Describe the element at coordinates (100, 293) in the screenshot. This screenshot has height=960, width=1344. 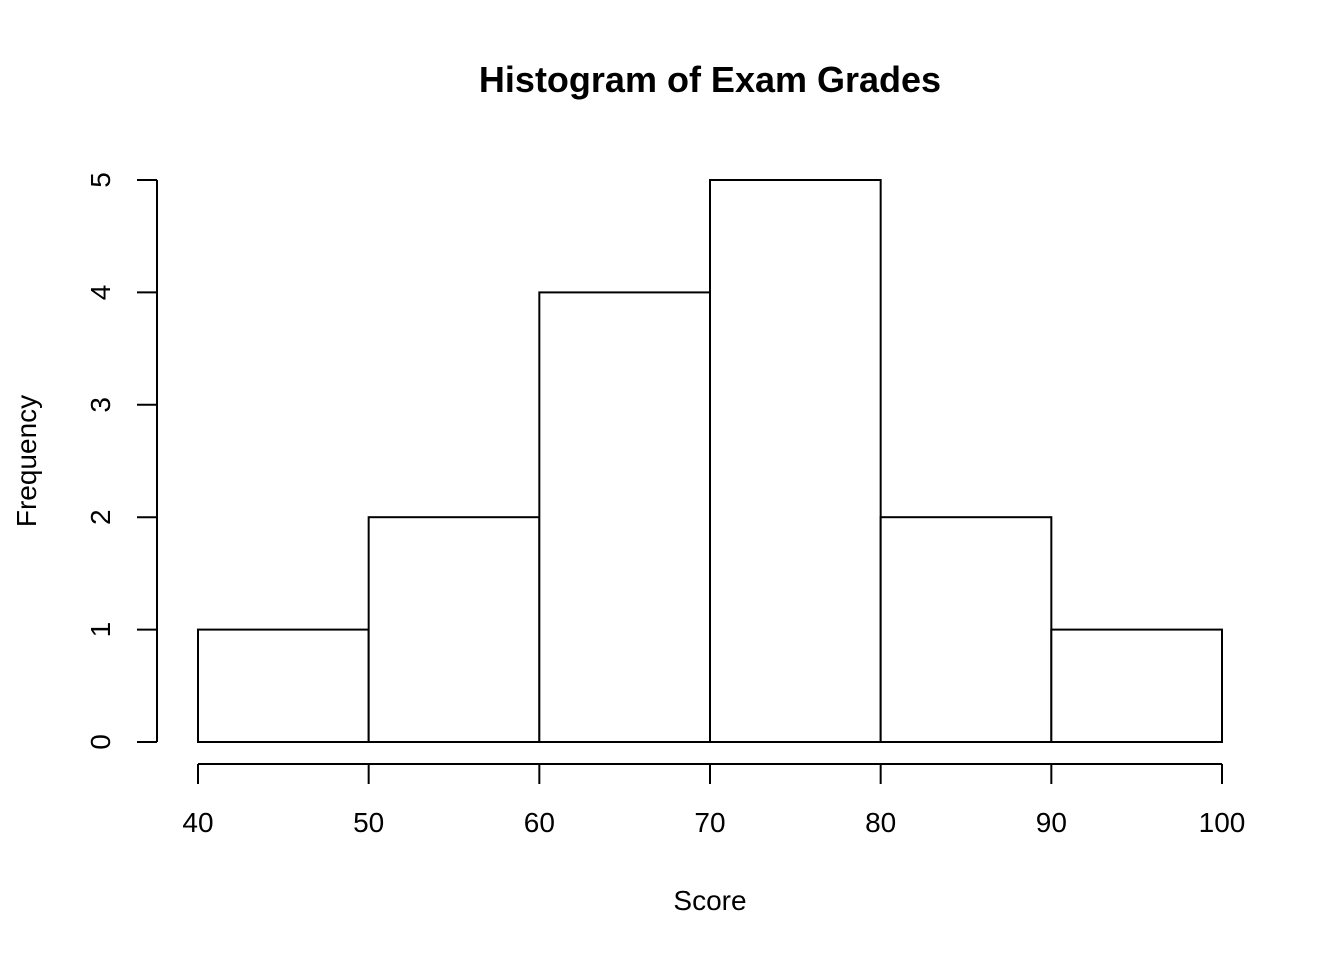
I see `y-tick-label: 4` at that location.